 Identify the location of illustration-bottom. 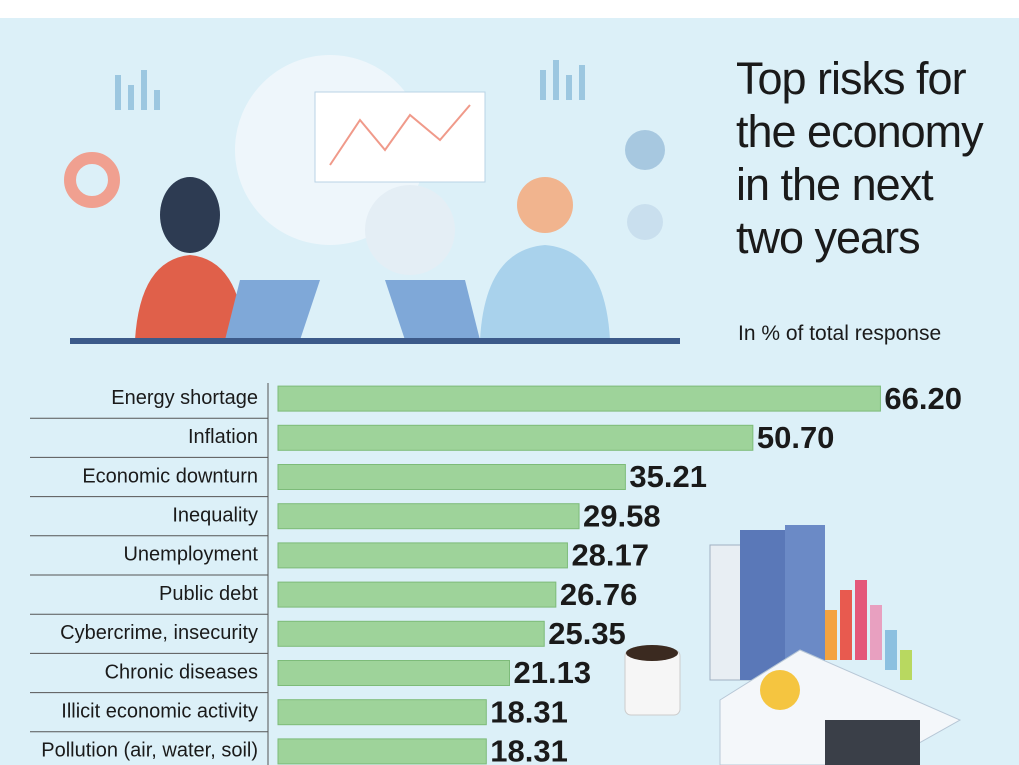
(793, 645).